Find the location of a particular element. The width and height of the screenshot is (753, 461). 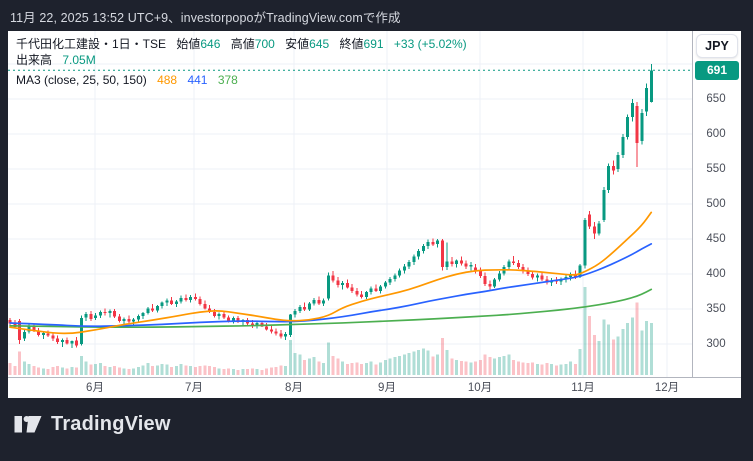

high-label: 高値 is located at coordinates (242, 44).